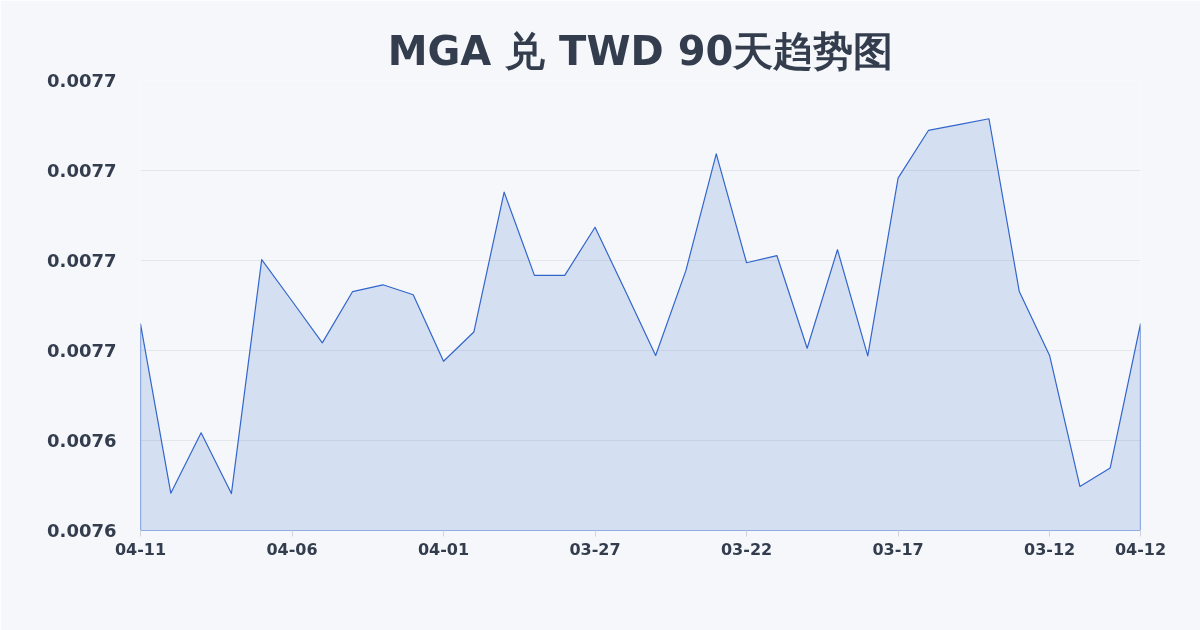  What do you see at coordinates (443, 549) in the screenshot?
I see `x-tick-label: 04-01` at bounding box center [443, 549].